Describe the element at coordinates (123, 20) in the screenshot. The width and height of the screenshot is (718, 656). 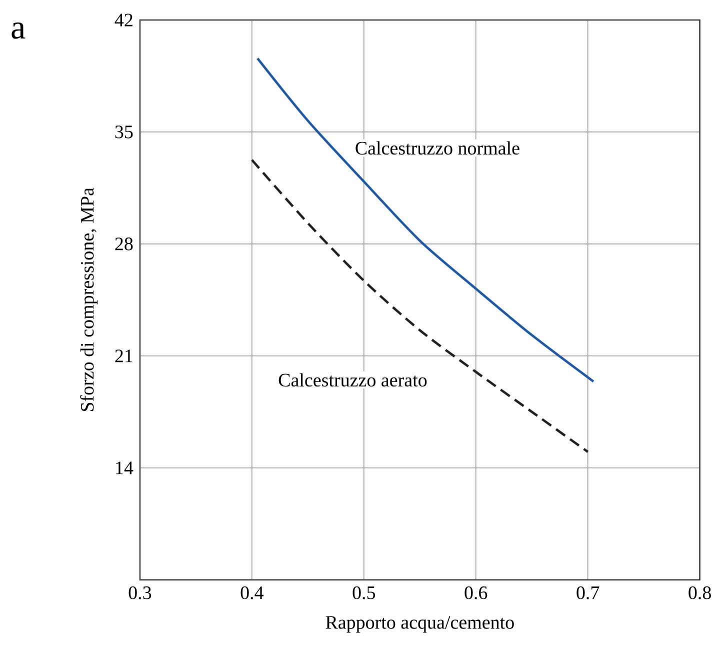
I see `y-tick-label: 42` at that location.